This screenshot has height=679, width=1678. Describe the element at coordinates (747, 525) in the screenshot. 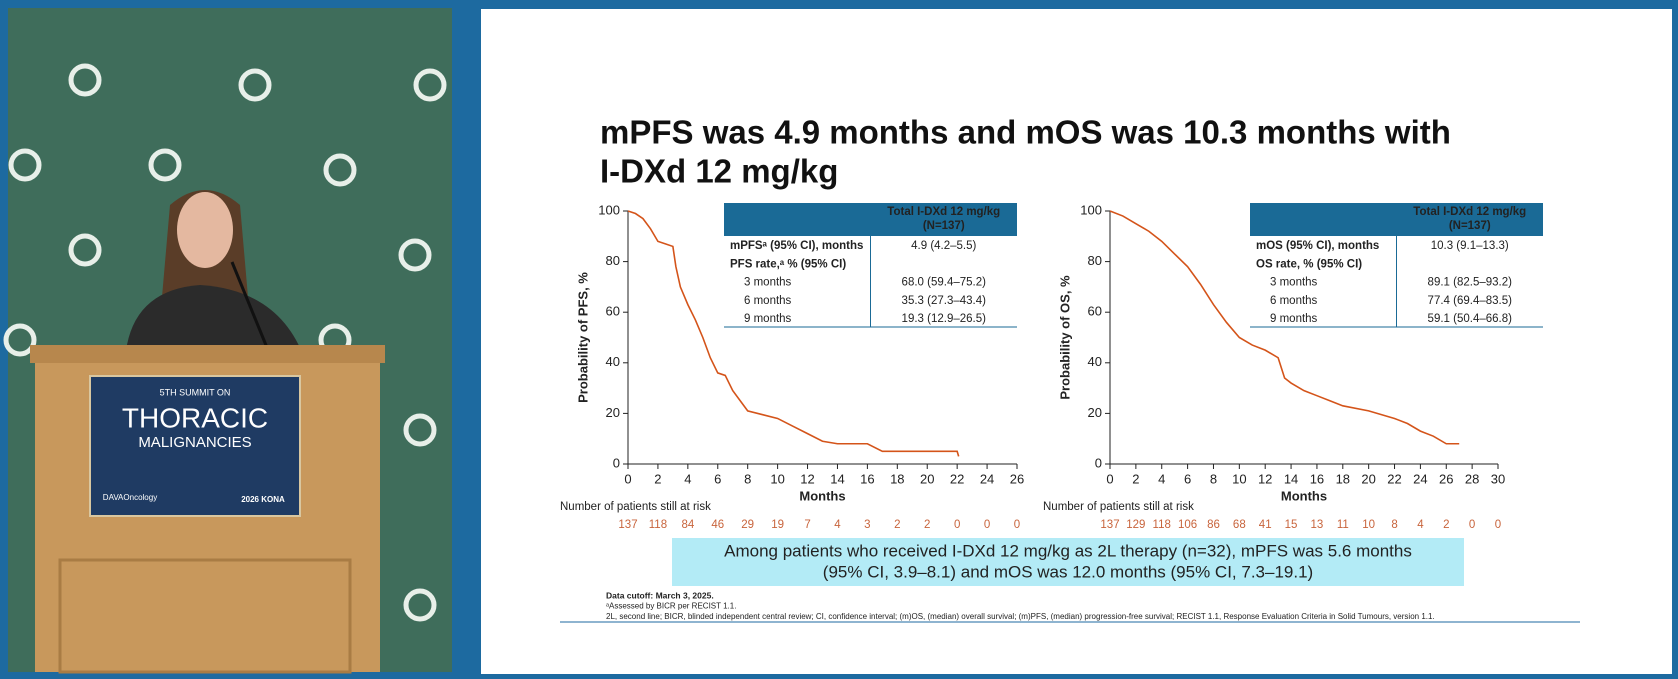

I see `at-risk-value: 29` at that location.